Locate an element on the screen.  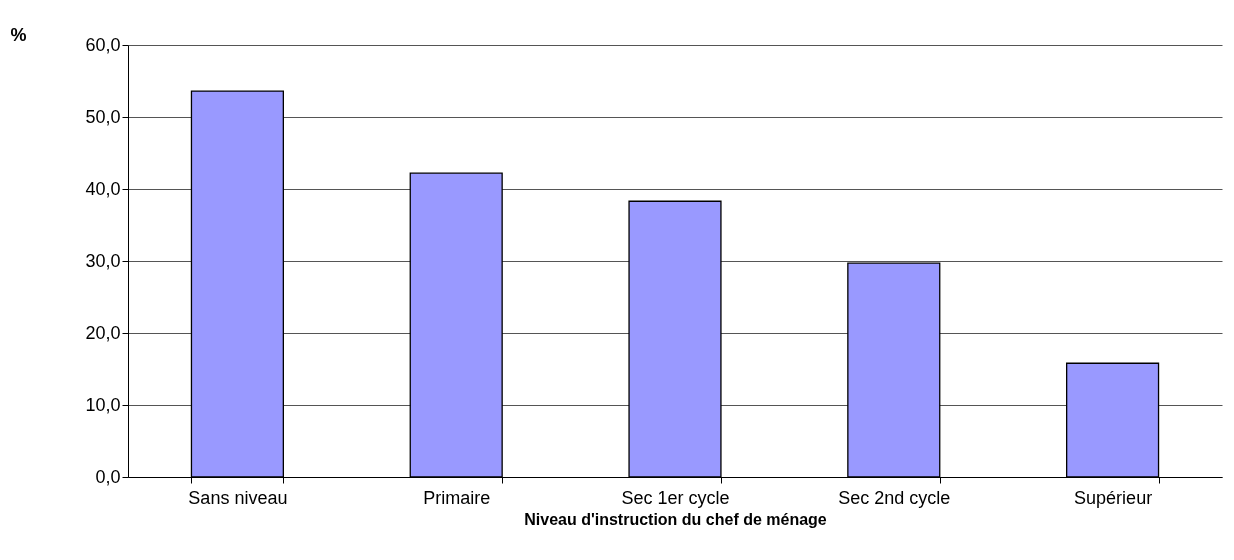
y-tick-label: 60,0 is located at coordinates (103, 44).